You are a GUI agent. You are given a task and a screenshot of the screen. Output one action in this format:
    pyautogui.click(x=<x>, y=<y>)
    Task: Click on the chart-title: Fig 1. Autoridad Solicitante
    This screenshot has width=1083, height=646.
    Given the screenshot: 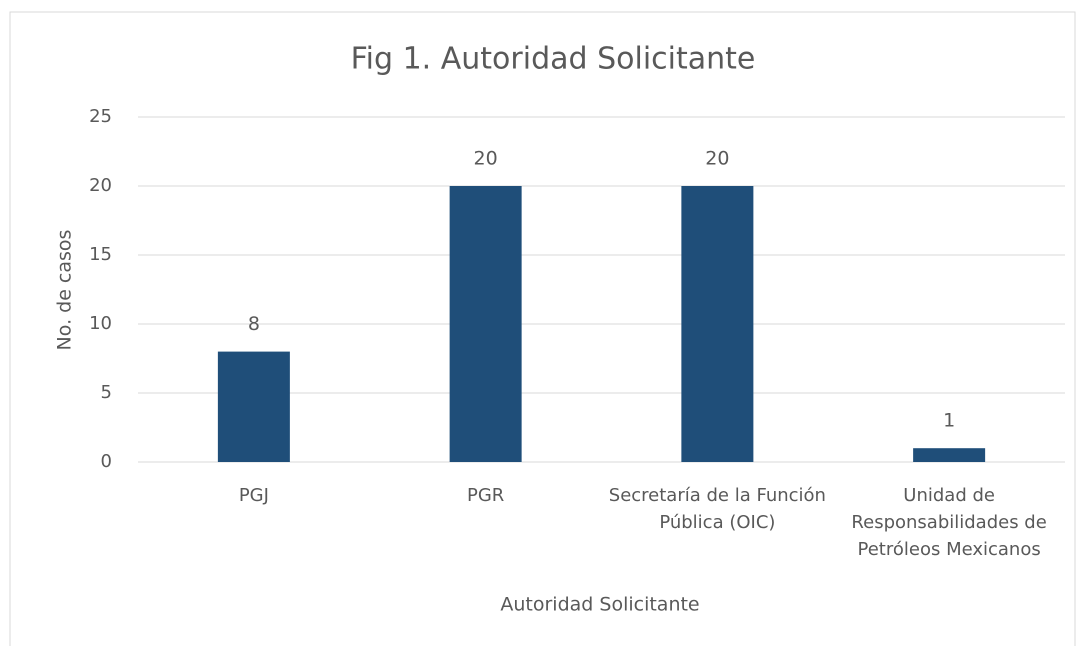 What is the action you would take?
    pyautogui.click(x=553, y=59)
    